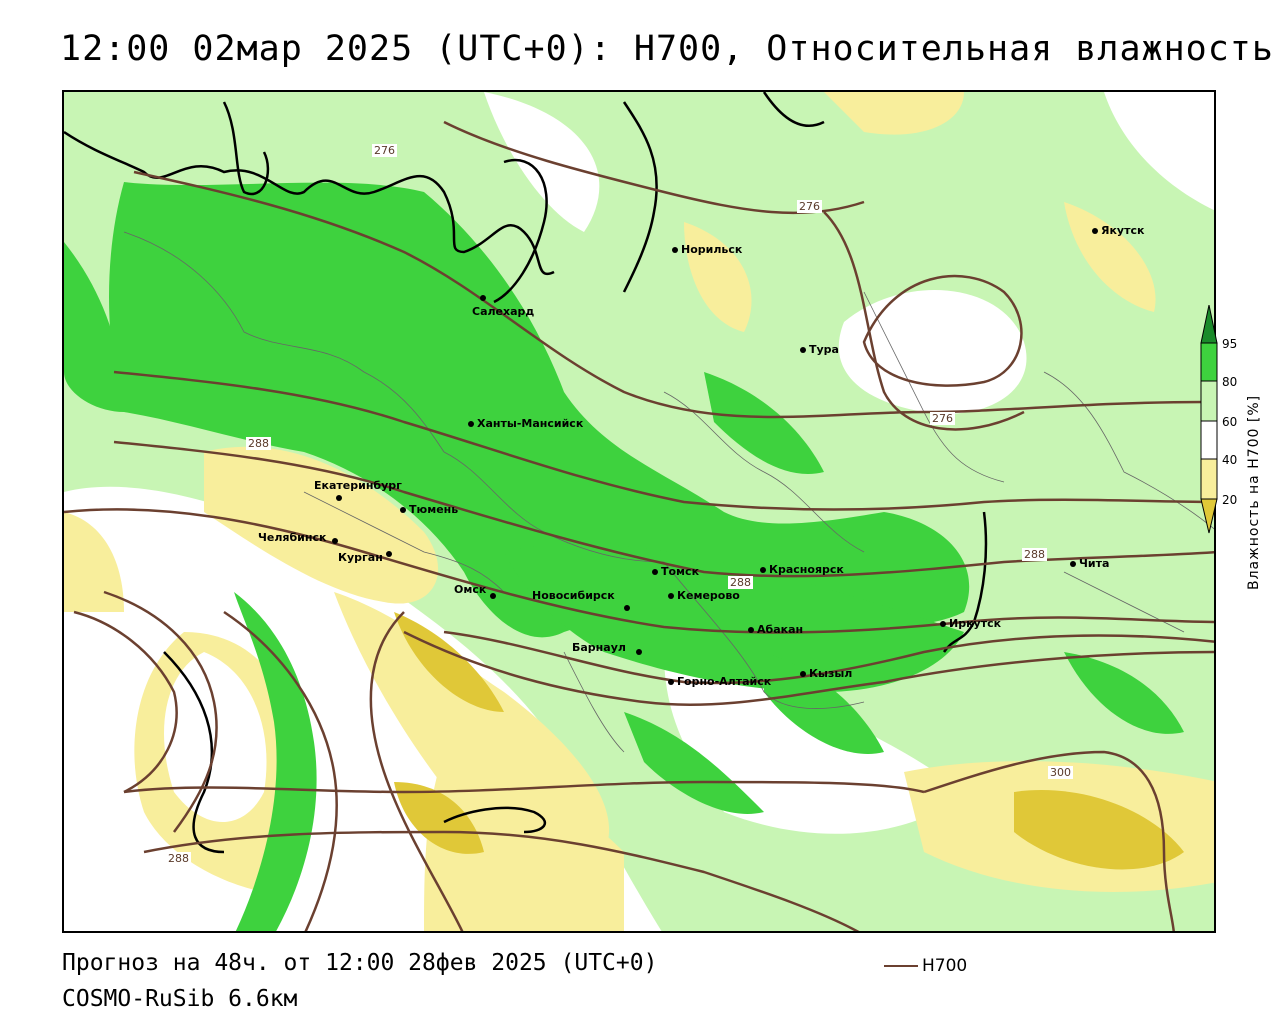  Describe the element at coordinates (970, 623) in the screenshot. I see `city-label: Иркутск` at that location.